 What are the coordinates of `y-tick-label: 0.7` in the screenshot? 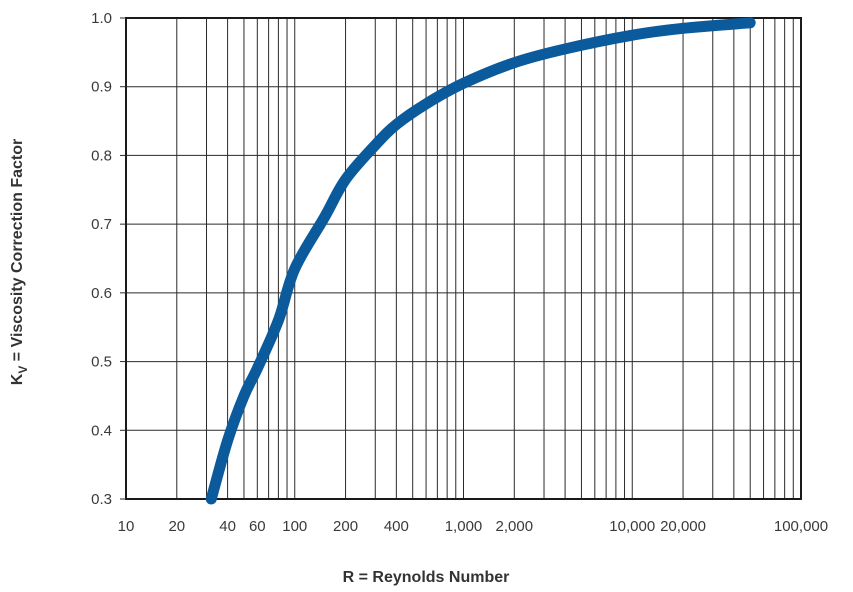 It's located at (101, 224).